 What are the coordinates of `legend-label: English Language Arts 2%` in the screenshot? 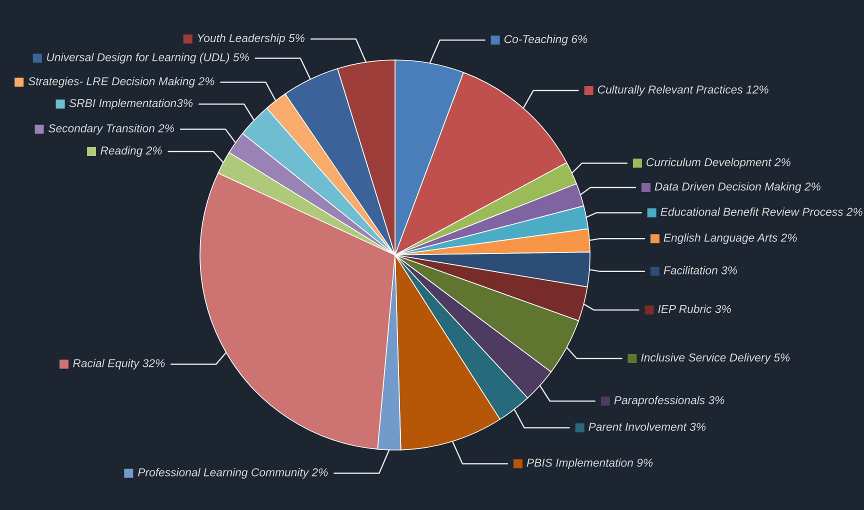 It's located at (730, 238).